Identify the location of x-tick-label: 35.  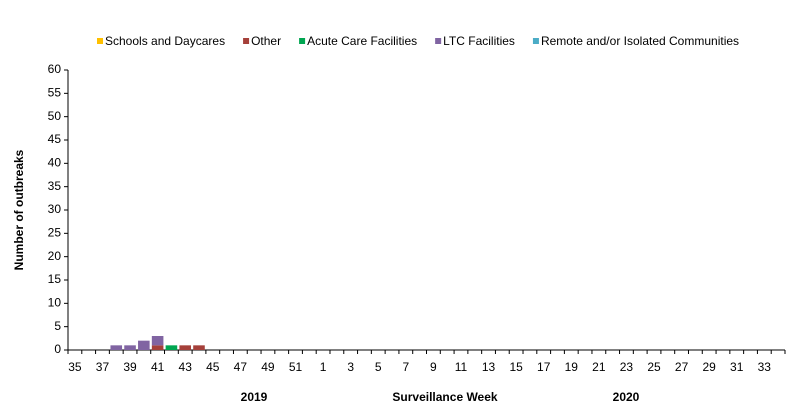
(75, 367).